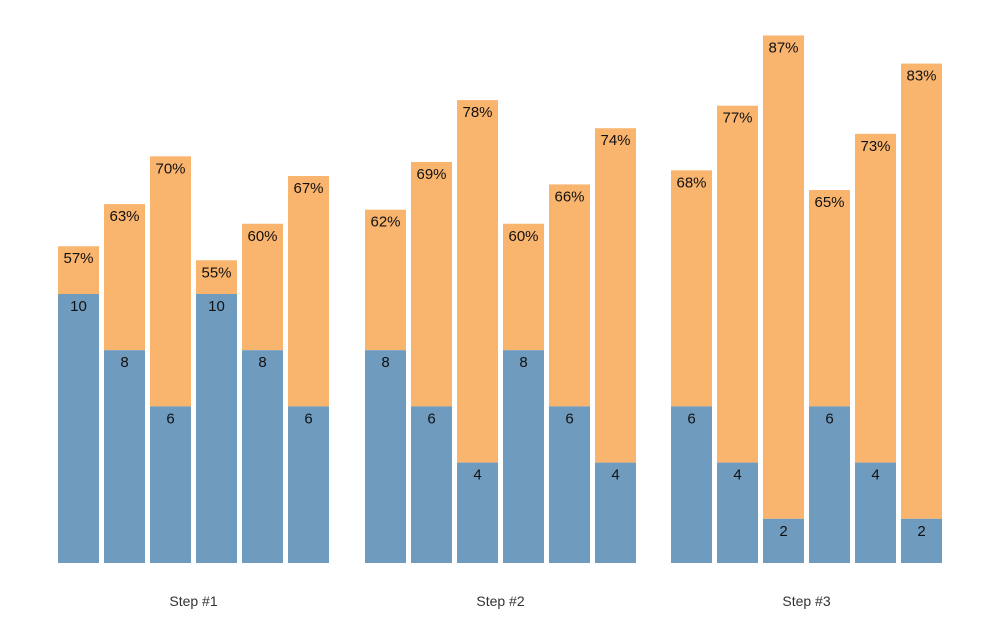  I want to click on pct-data-label: 66%, so click(569, 196).